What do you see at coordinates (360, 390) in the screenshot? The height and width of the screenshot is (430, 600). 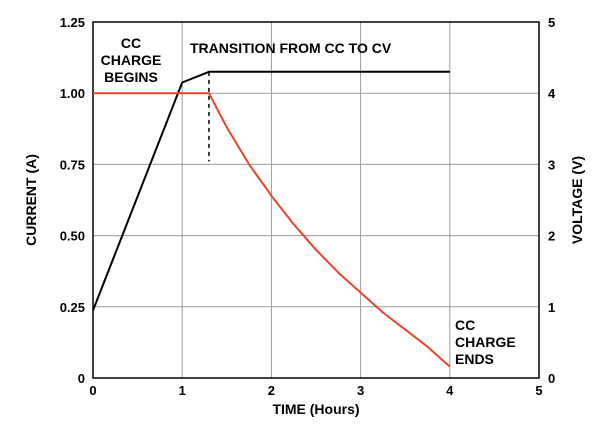 I see `x-tick-label: 3` at bounding box center [360, 390].